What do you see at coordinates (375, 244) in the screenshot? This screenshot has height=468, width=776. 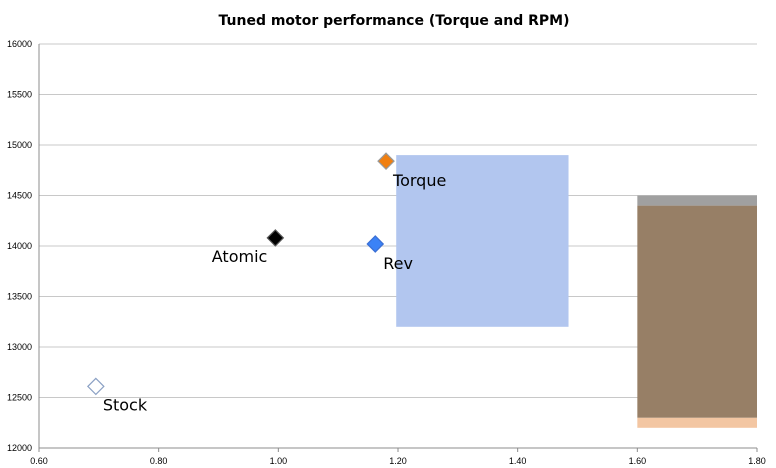 I see `data-point-rev` at bounding box center [375, 244].